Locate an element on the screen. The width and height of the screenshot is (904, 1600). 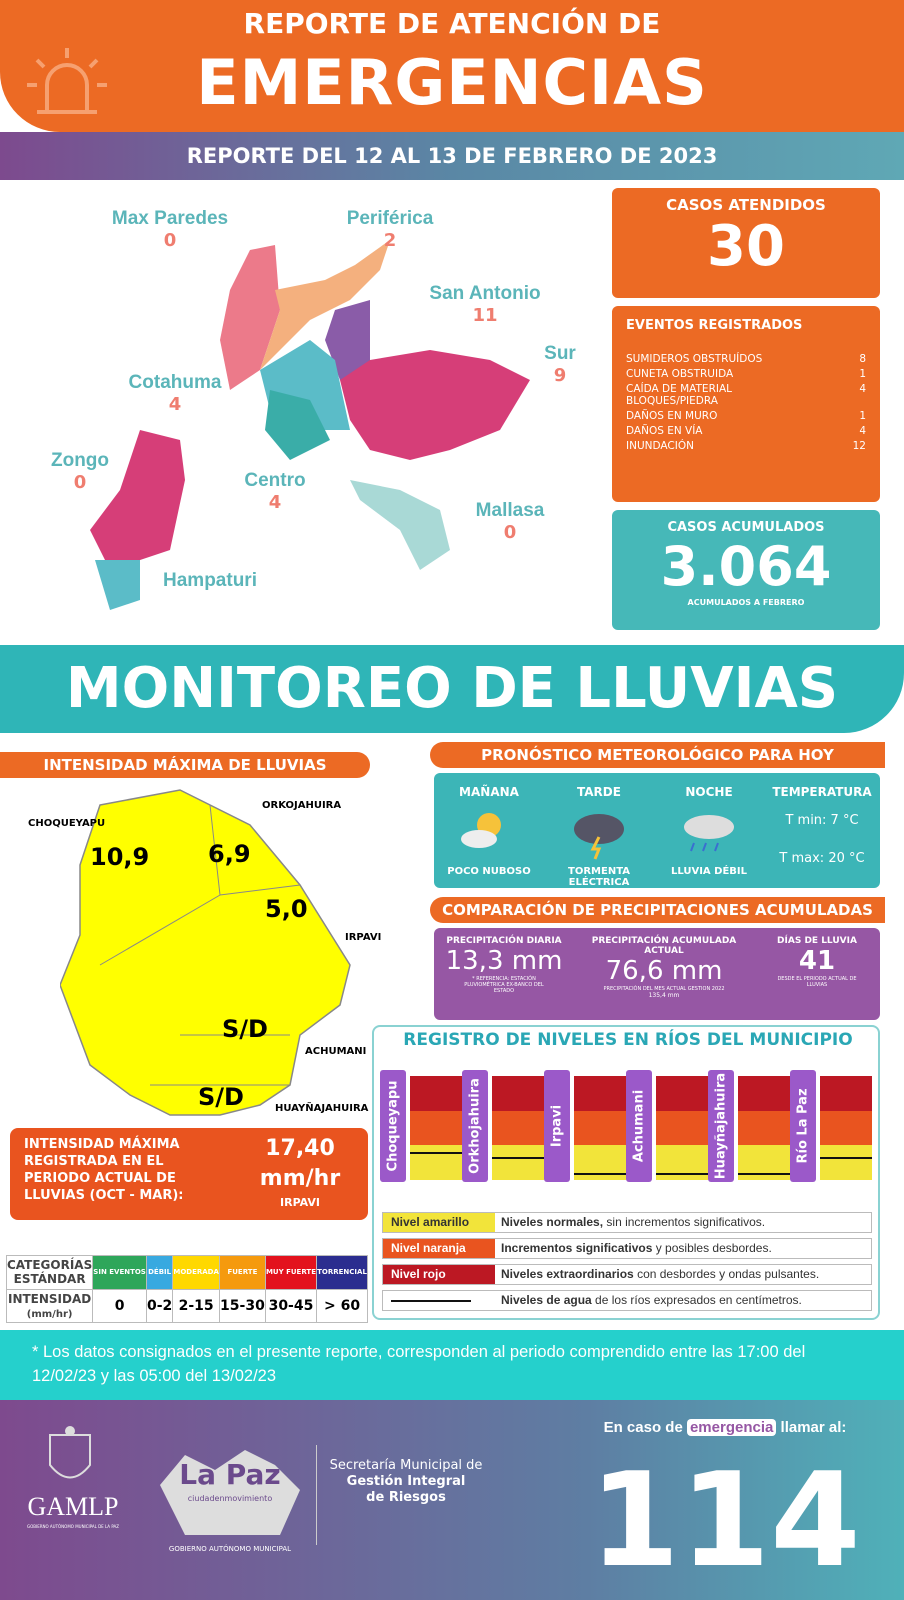
event-row: DAÑOS EN VÍA 4 is located at coordinates (746, 431).